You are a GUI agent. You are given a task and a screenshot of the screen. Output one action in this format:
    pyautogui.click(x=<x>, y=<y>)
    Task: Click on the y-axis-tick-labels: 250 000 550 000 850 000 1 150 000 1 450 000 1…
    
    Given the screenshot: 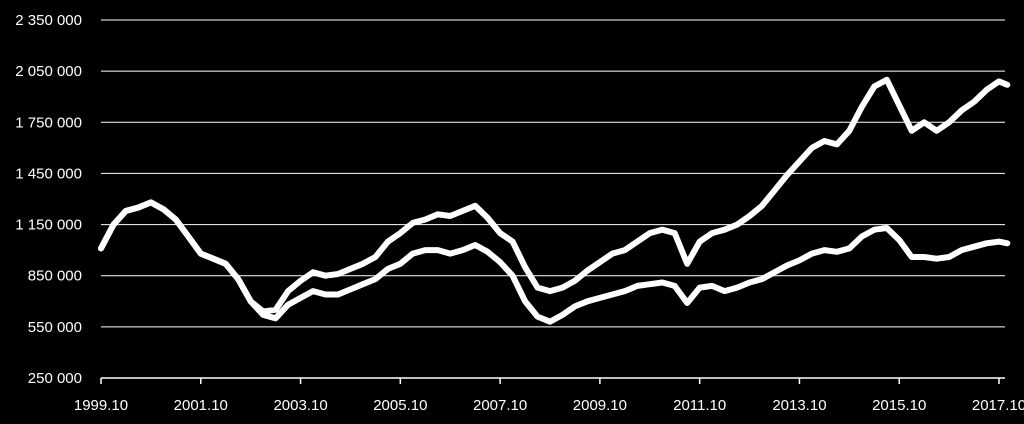 What is the action you would take?
    pyautogui.click(x=48, y=199)
    